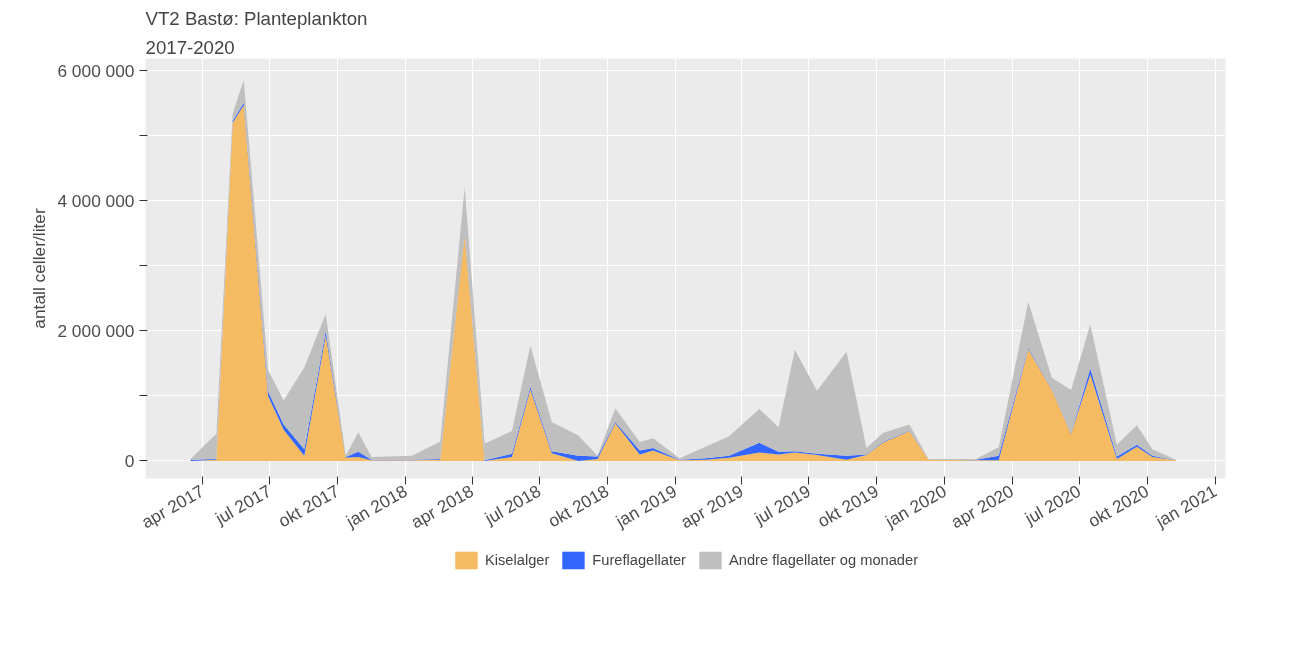 The width and height of the screenshot is (1294, 645). Describe the element at coordinates (1118, 506) in the screenshot. I see `x-tick-label: okt 2020` at that location.